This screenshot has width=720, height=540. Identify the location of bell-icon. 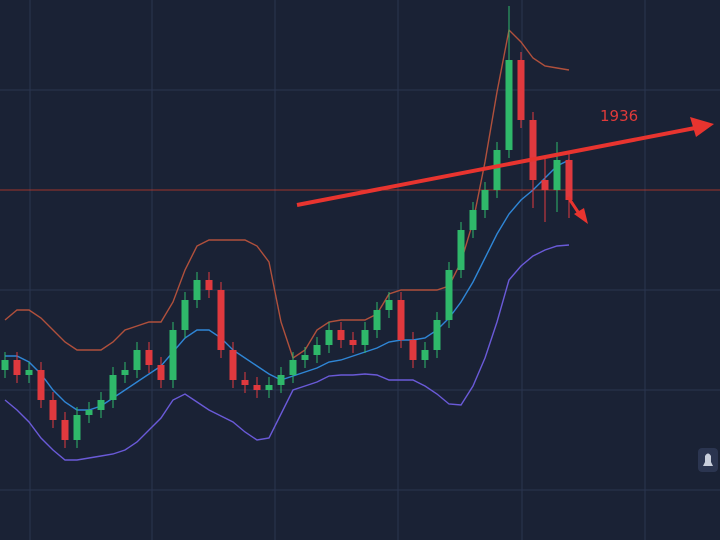
(708, 460).